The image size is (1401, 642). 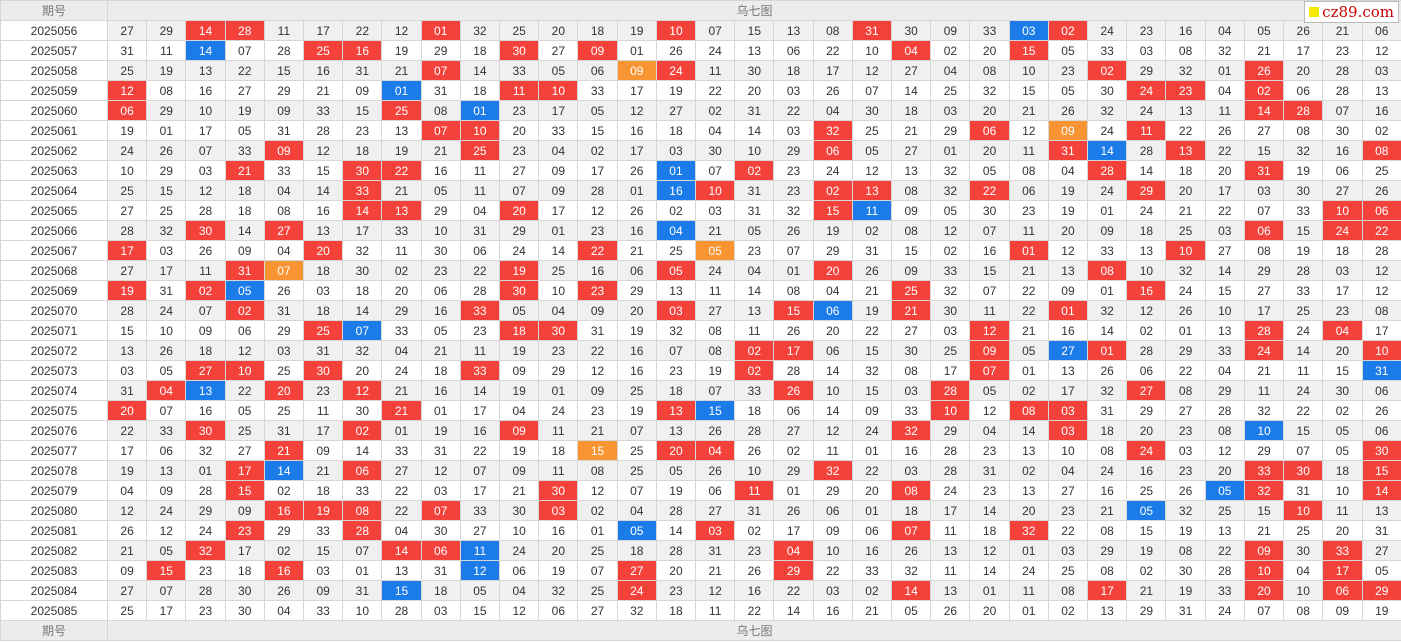 I want to click on site-logo: cz89.com, so click(x=1351, y=12).